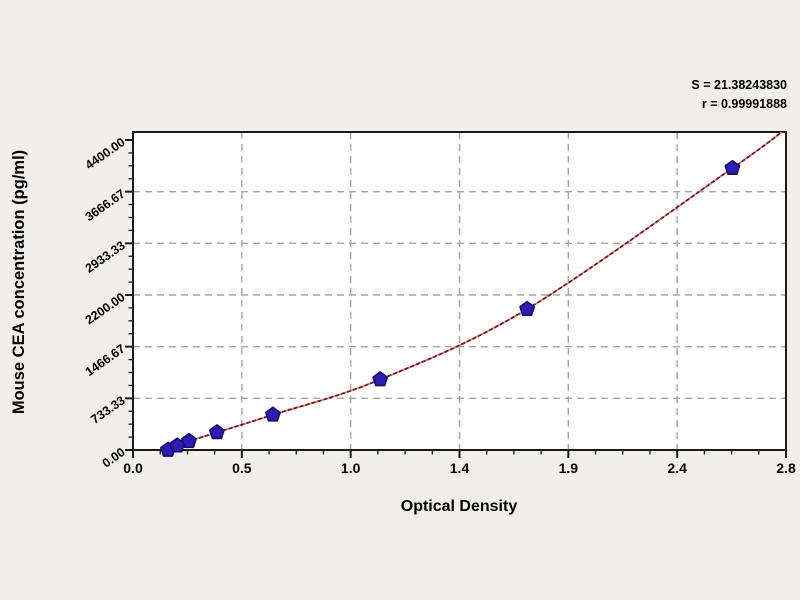 Image resolution: width=800 pixels, height=600 pixels. What do you see at coordinates (242, 468) in the screenshot?
I see `x-tick-label: 0.5` at bounding box center [242, 468].